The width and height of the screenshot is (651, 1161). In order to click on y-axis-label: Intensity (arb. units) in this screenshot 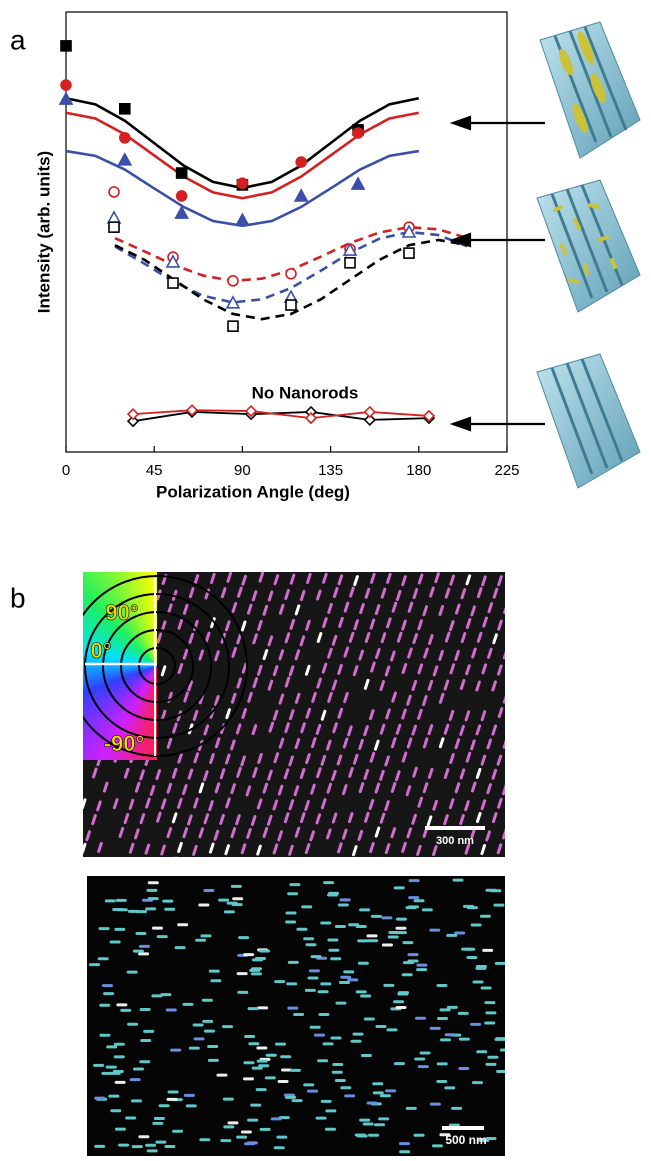, I will do `click(43, 232)`.